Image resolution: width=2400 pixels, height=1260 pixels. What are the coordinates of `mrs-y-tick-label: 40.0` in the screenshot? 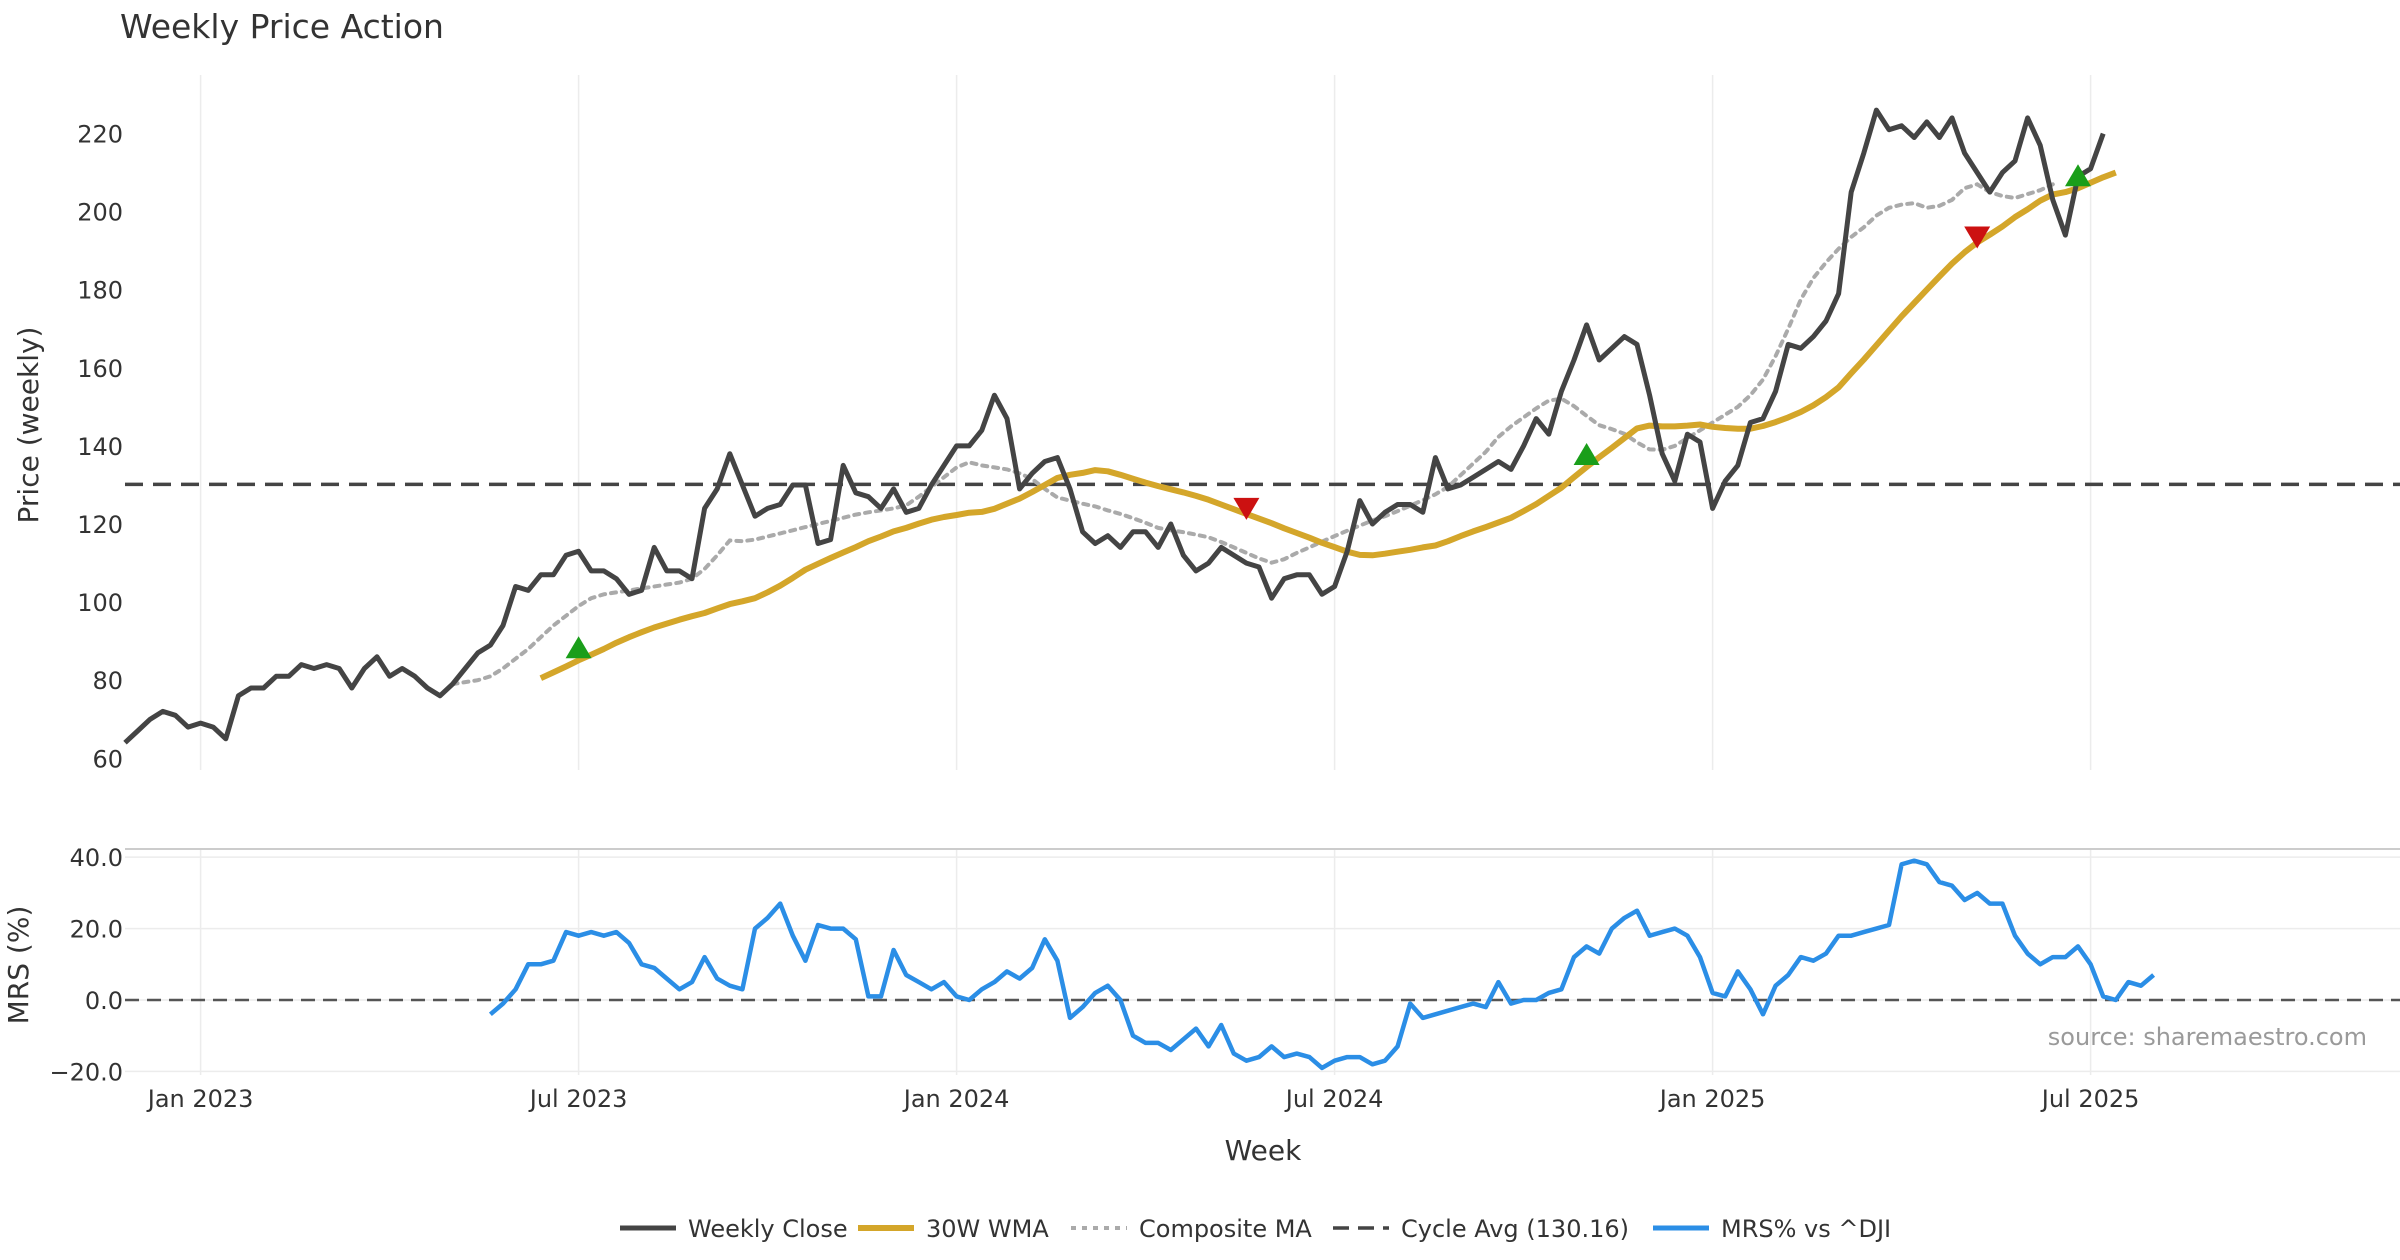 It's located at (96, 858).